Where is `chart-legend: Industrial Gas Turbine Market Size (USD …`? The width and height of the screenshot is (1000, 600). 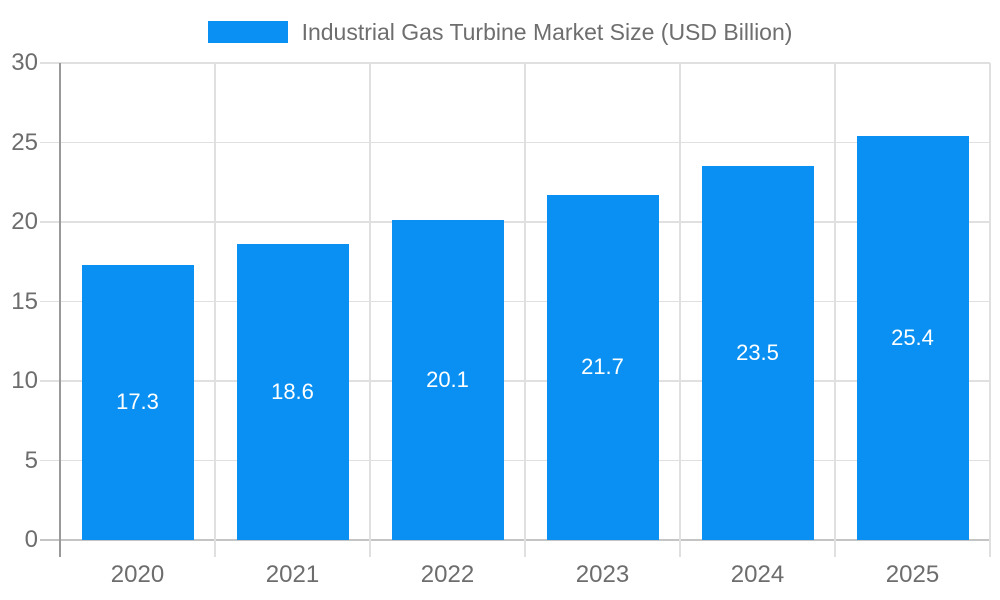
chart-legend: Industrial Gas Turbine Market Size (USD … is located at coordinates (500, 32).